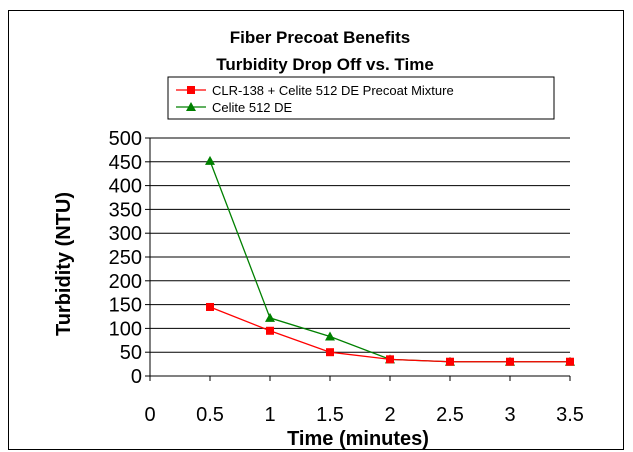 This screenshot has width=633, height=452. I want to click on x-tick-label-3.5: 3.5, so click(570, 415).